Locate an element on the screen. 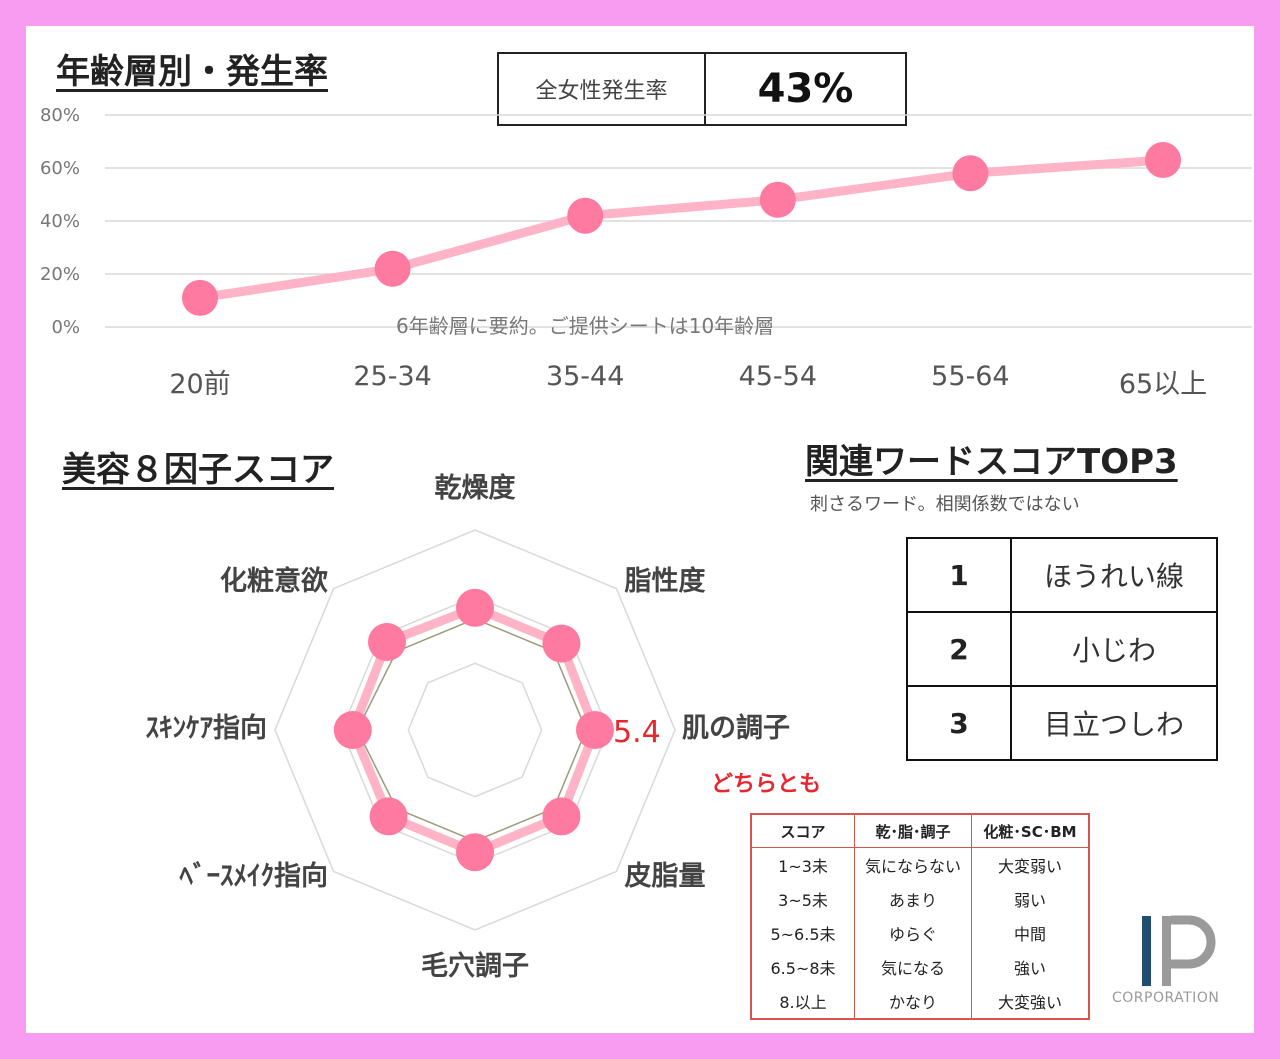 This screenshot has width=1280, height=1059. legend-header: スコア is located at coordinates (802, 831).